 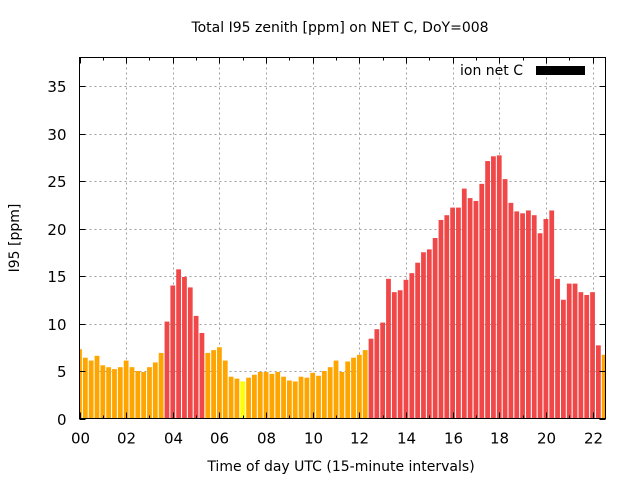 What do you see at coordinates (56, 230) in the screenshot?
I see `y-tick-label: 20` at bounding box center [56, 230].